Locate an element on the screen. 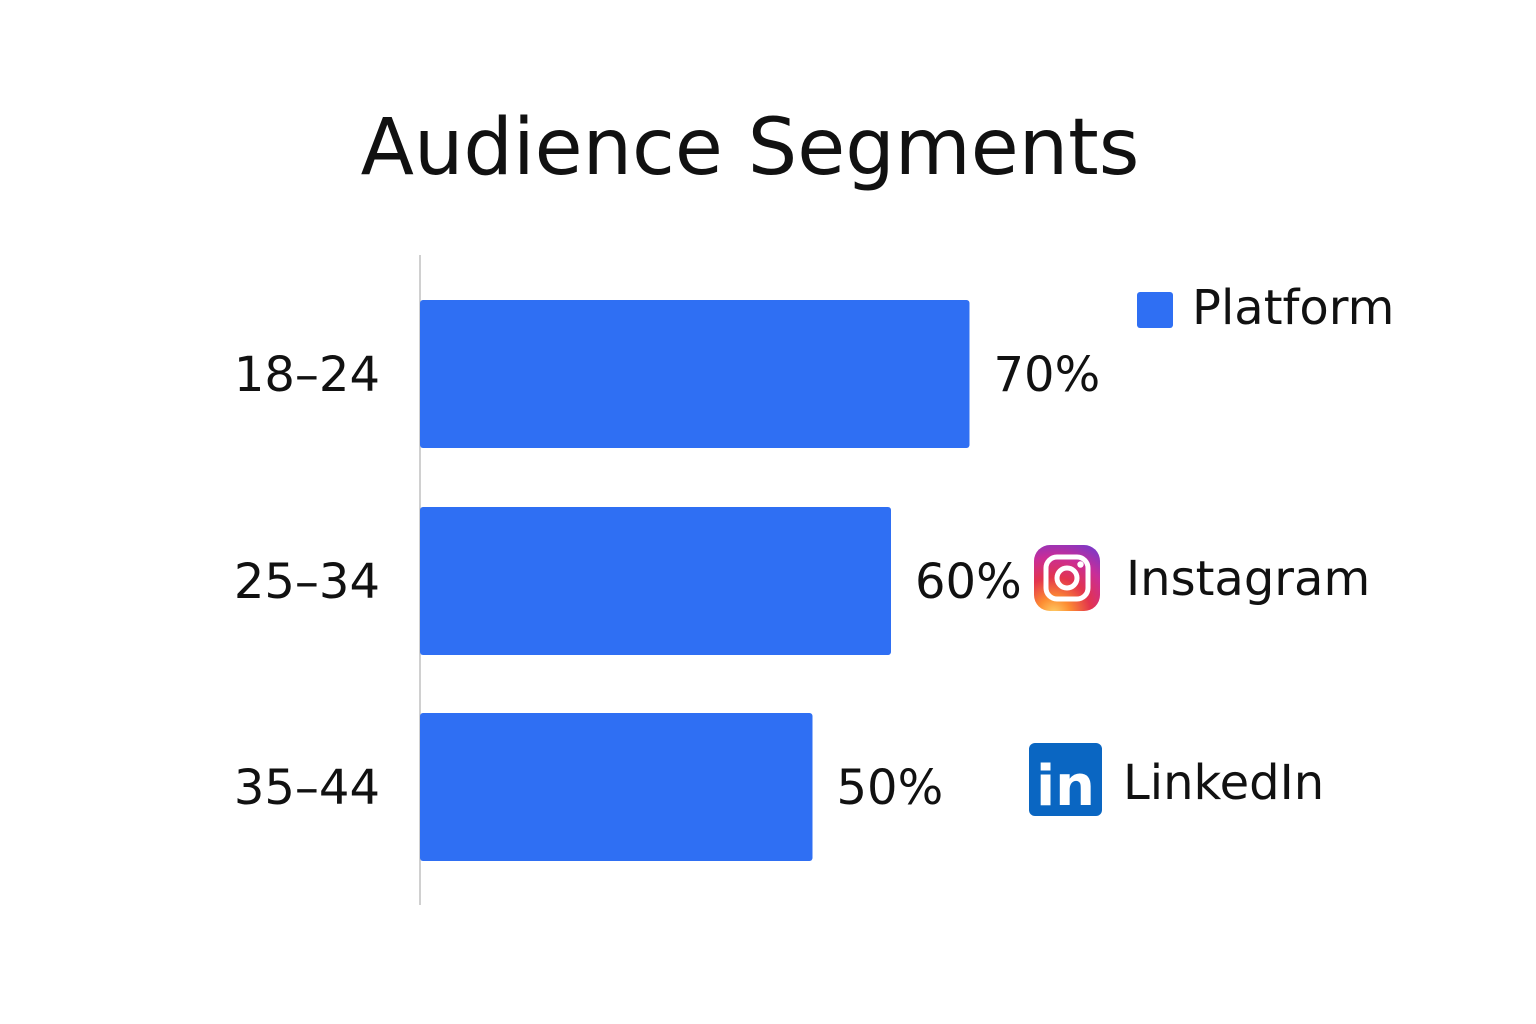 The width and height of the screenshot is (1536, 1024). category-labels-group: 18–24 25–34 35–44 is located at coordinates (307, 581).